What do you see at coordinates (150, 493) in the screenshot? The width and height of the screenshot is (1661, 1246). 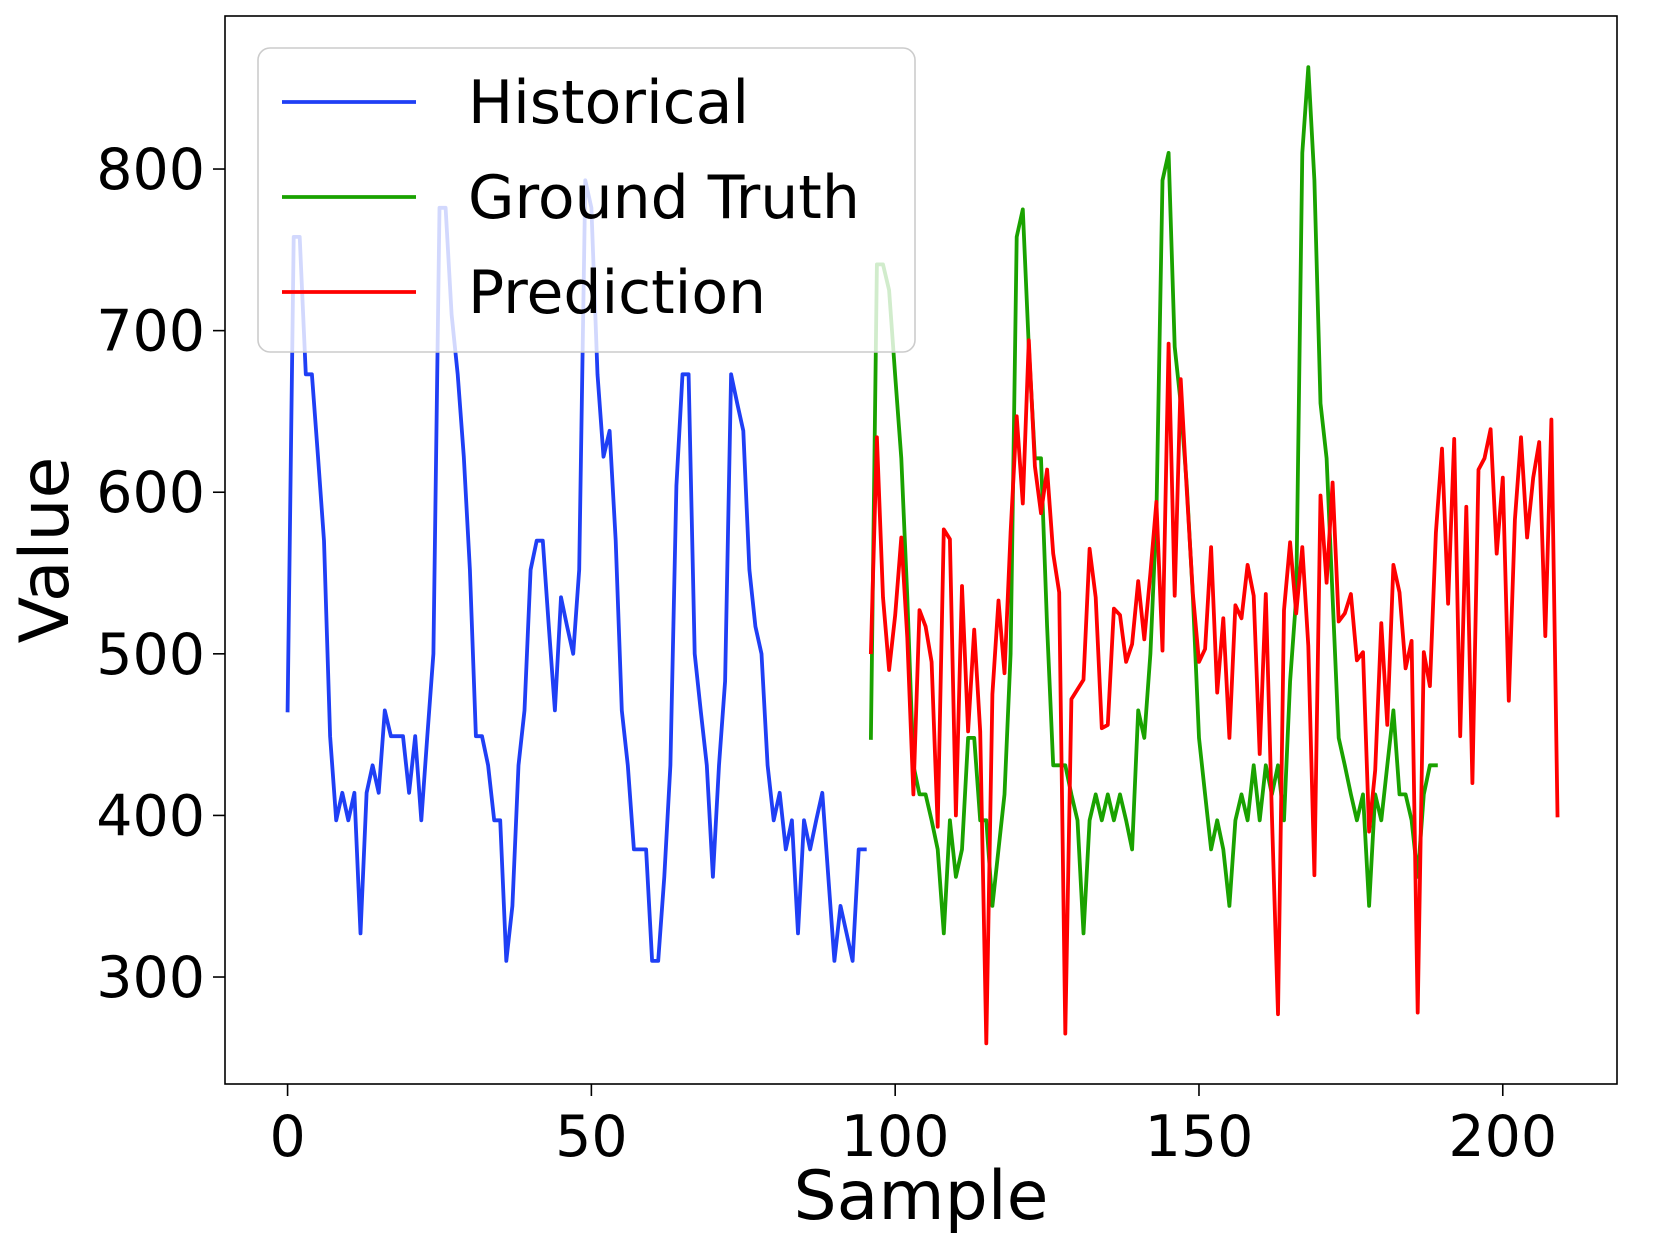 I see `y-tick-label: 600` at bounding box center [150, 493].